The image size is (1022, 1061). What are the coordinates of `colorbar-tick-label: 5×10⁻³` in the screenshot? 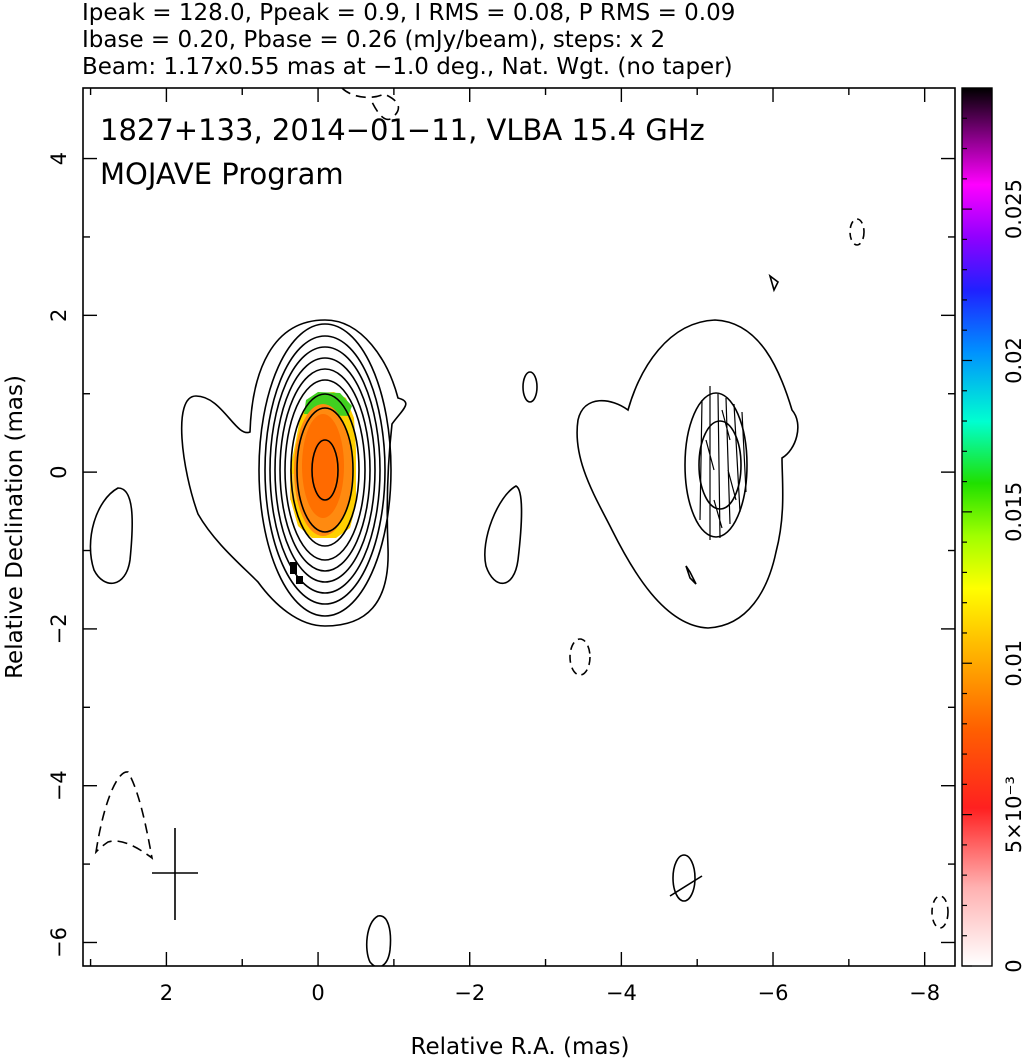 It's located at (1012, 814).